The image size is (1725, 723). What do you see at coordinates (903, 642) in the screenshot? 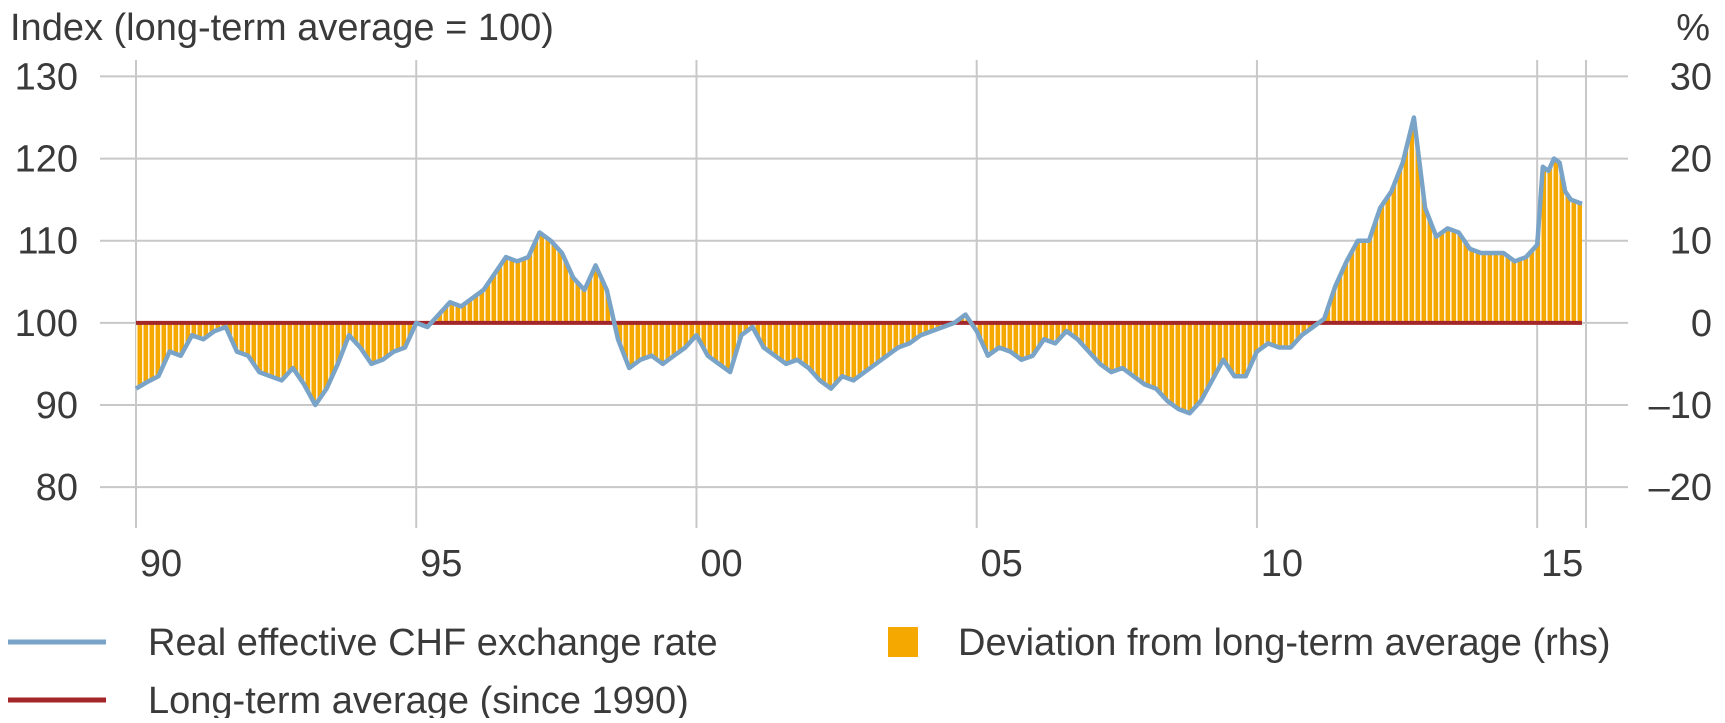
I see `legend-square-symbol` at bounding box center [903, 642].